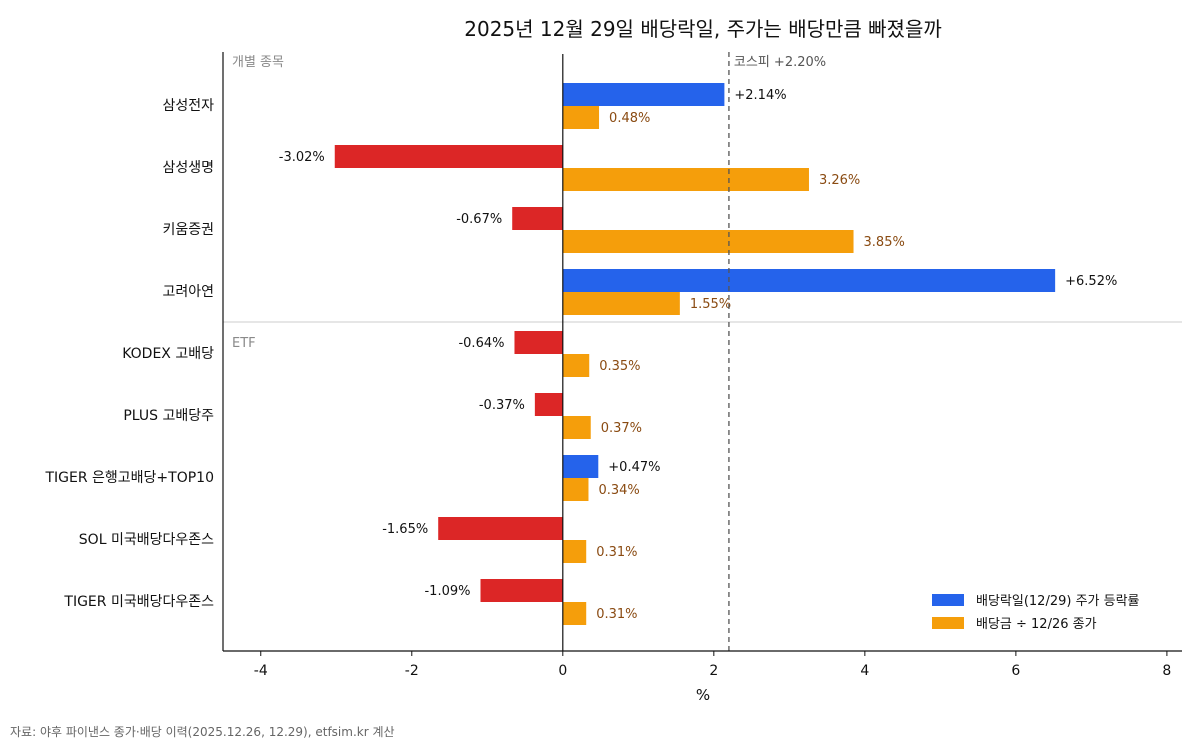  What do you see at coordinates (839, 180) in the screenshot?
I see `data-label-dividend-ratio: 3.26%` at bounding box center [839, 180].